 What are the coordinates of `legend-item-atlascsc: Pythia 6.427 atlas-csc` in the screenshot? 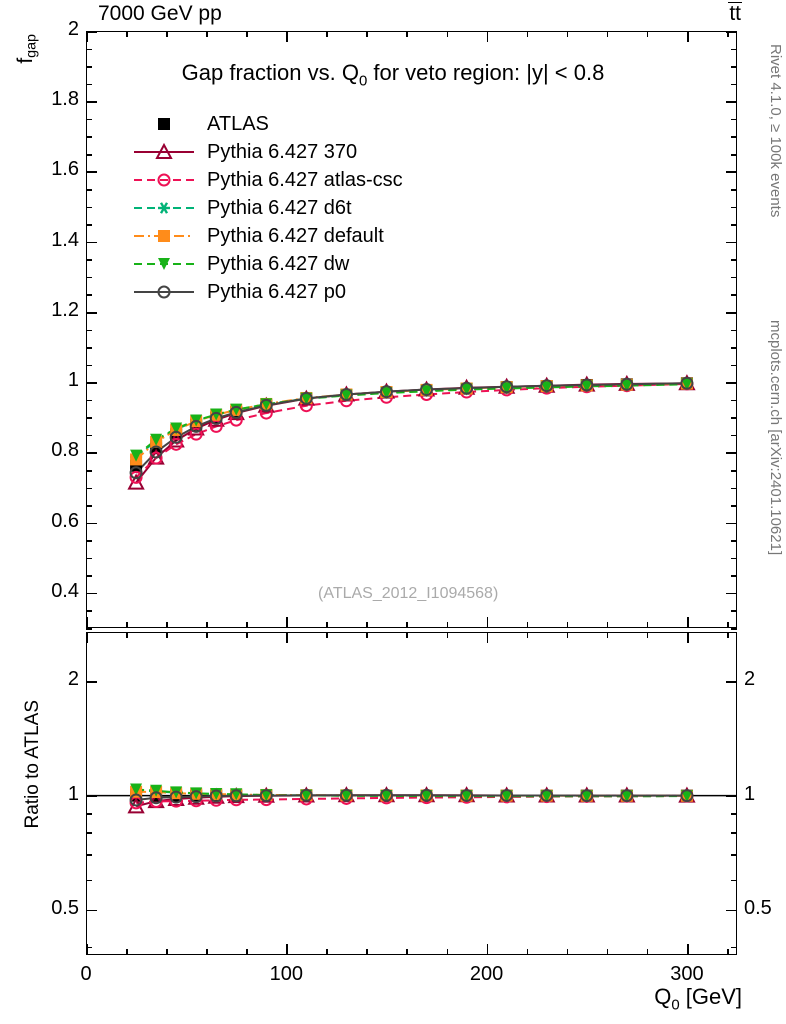 It's located at (298, 180).